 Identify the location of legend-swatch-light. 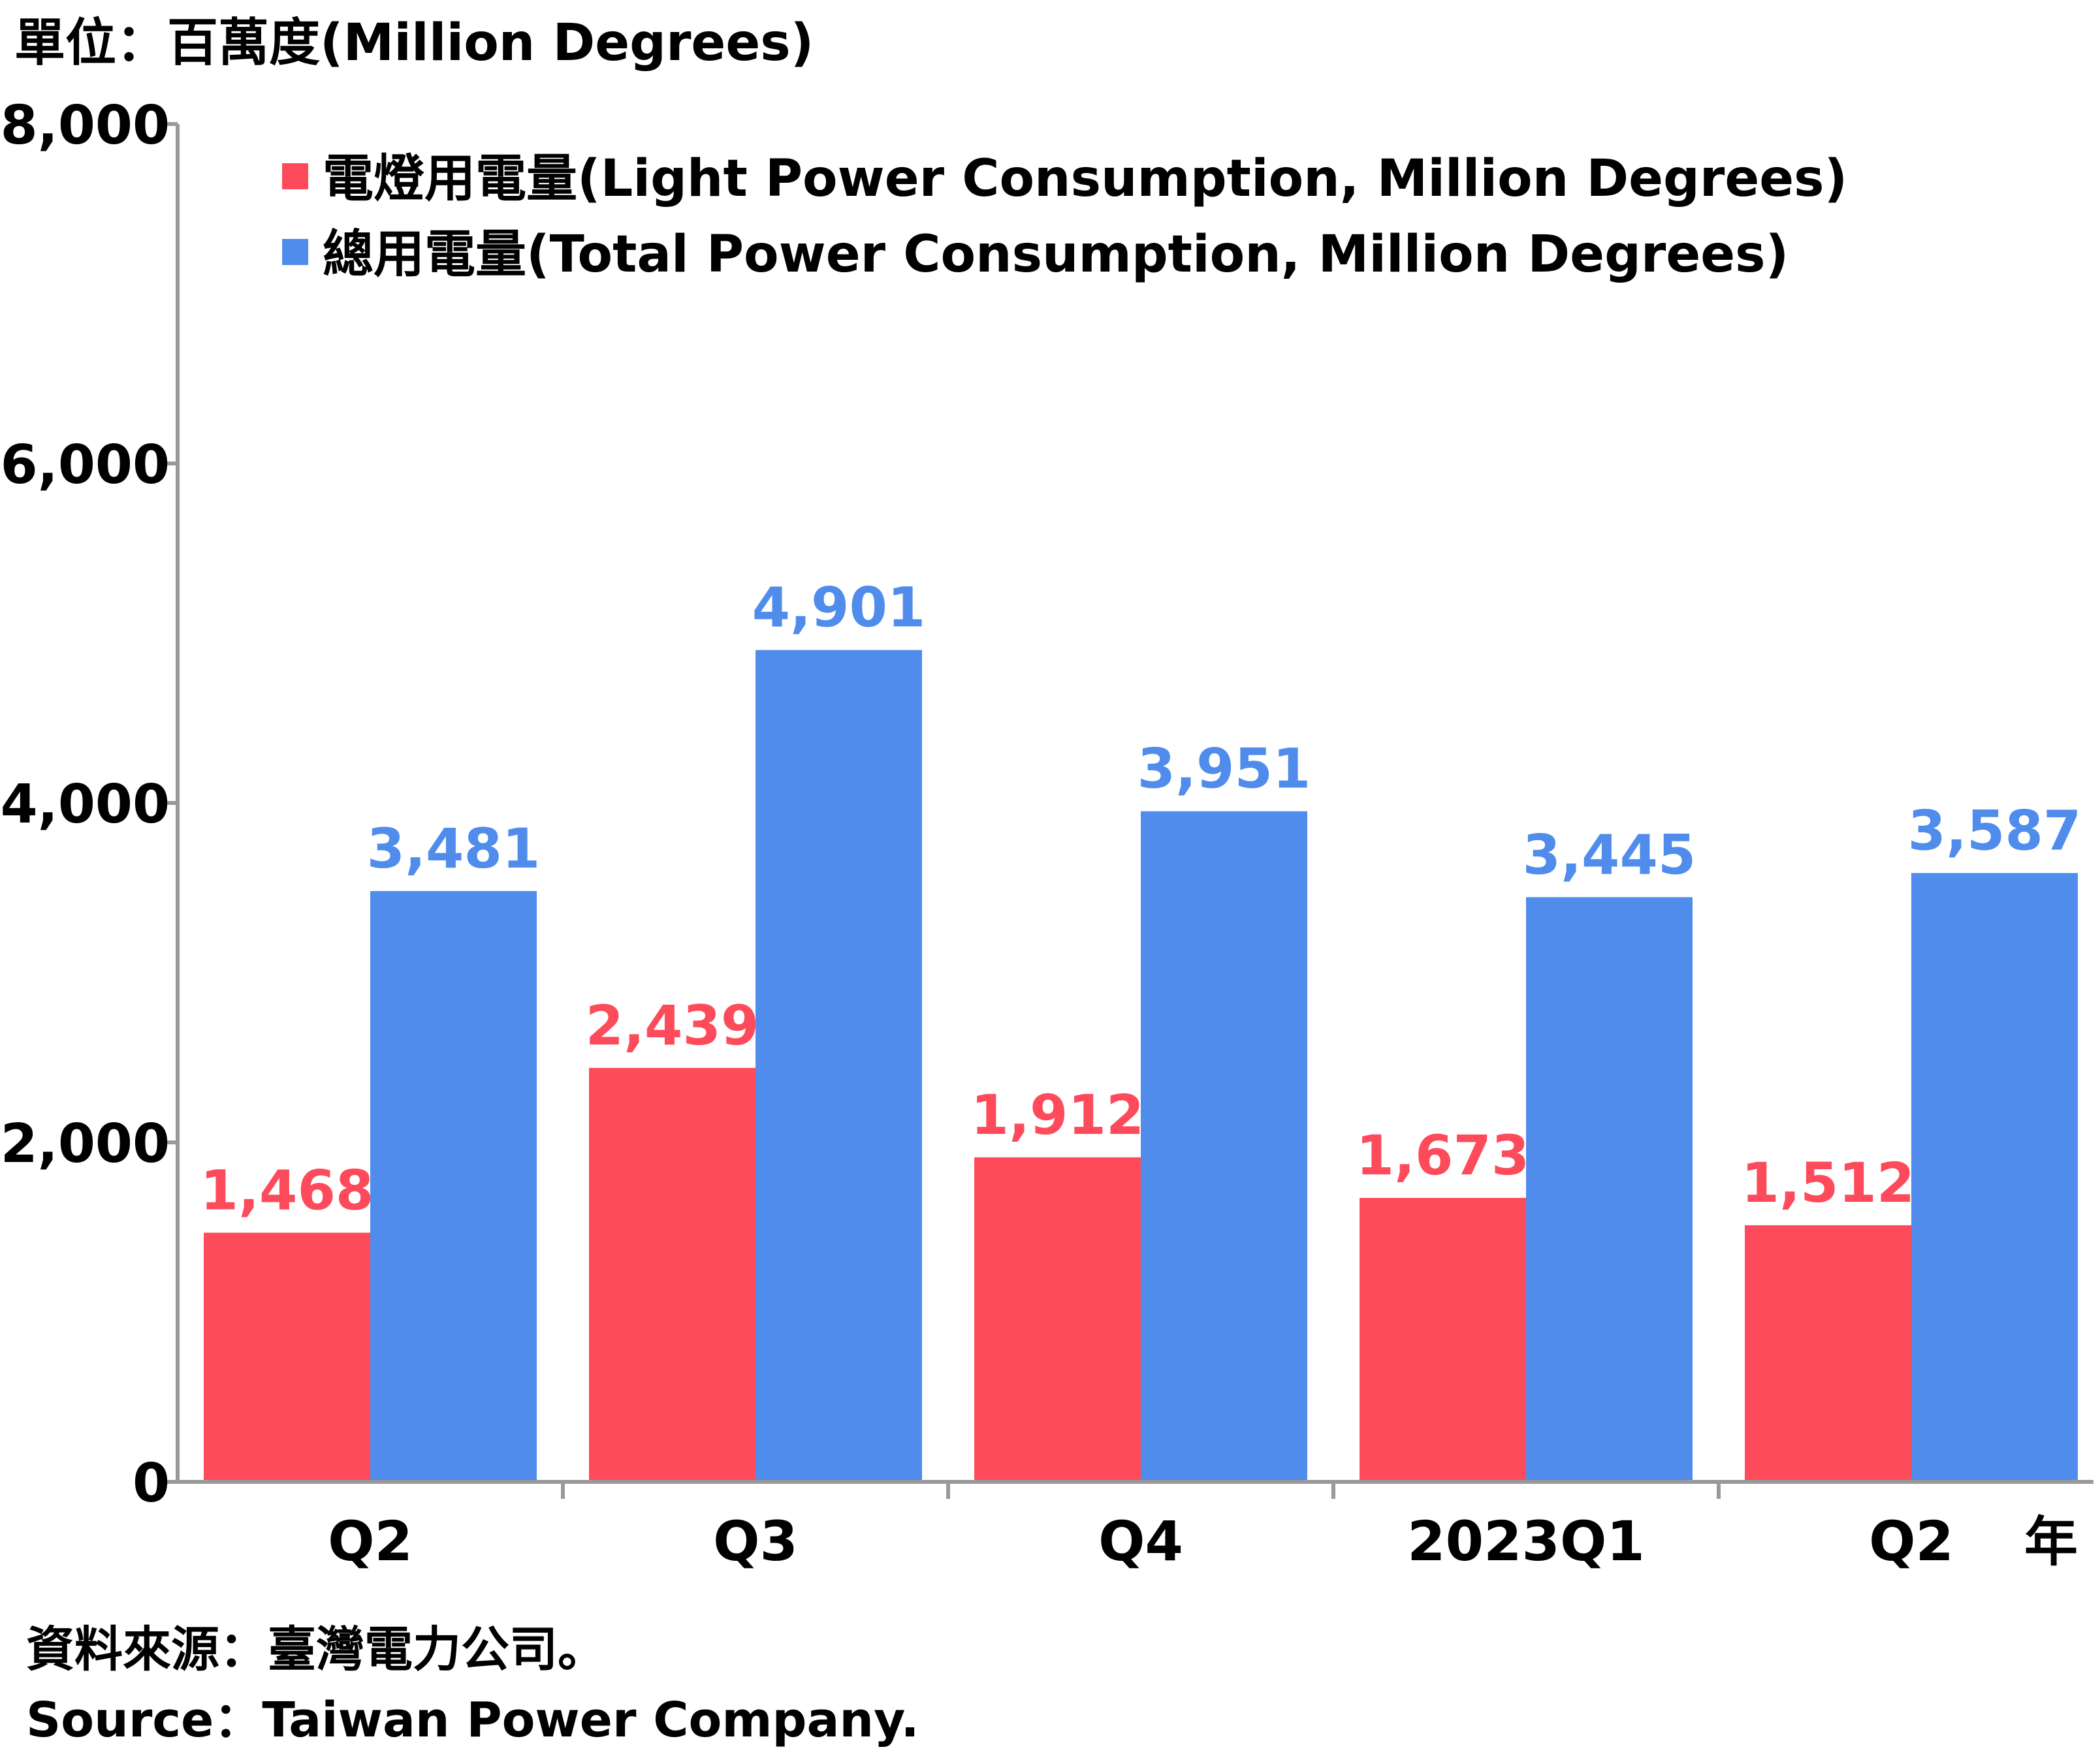
(295, 176).